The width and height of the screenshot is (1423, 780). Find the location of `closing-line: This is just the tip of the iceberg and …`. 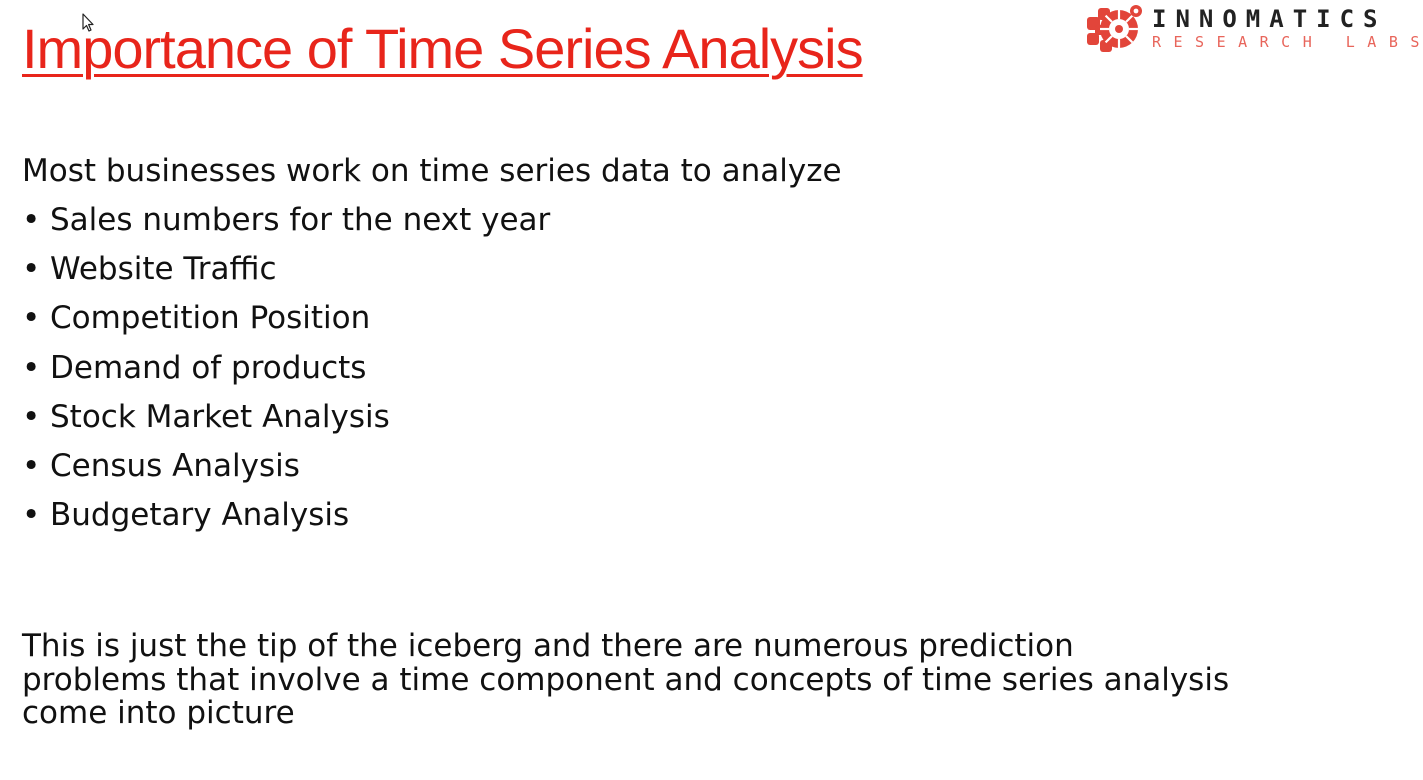

closing-line: This is just the tip of the iceberg and … is located at coordinates (548, 646).